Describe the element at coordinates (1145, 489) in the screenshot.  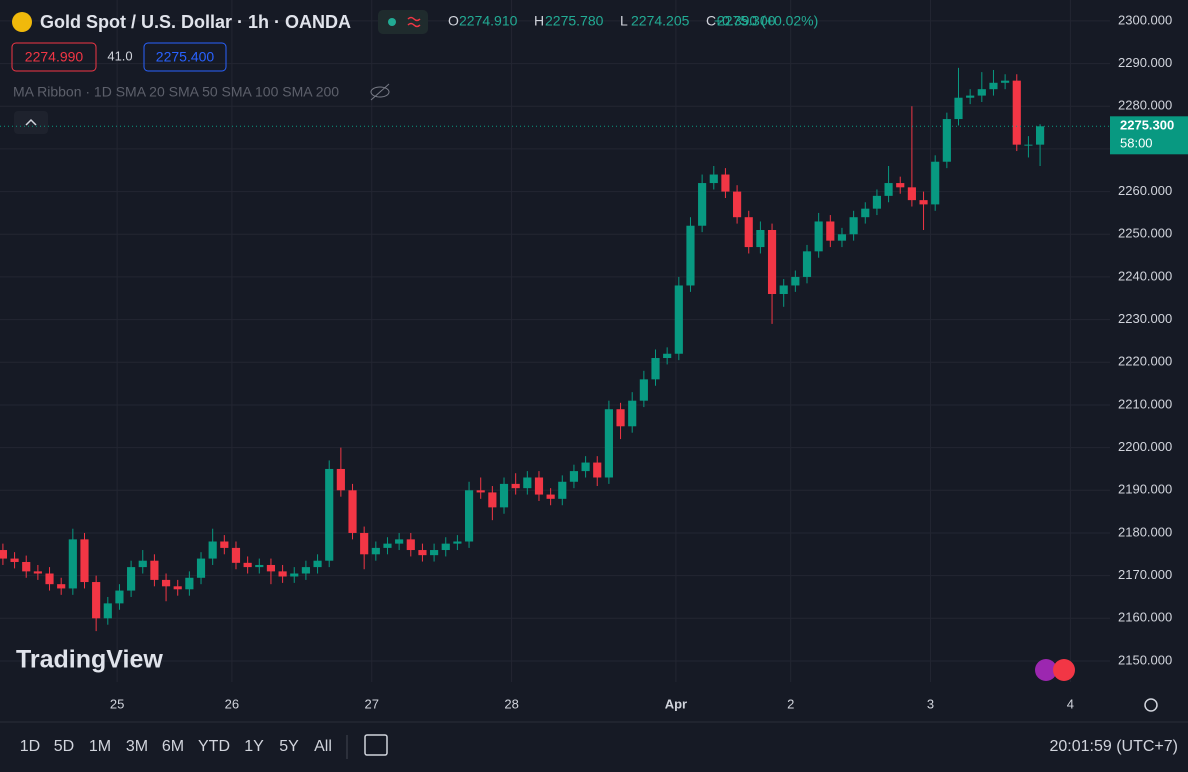
I see `y-tick-label: 2190.000` at that location.